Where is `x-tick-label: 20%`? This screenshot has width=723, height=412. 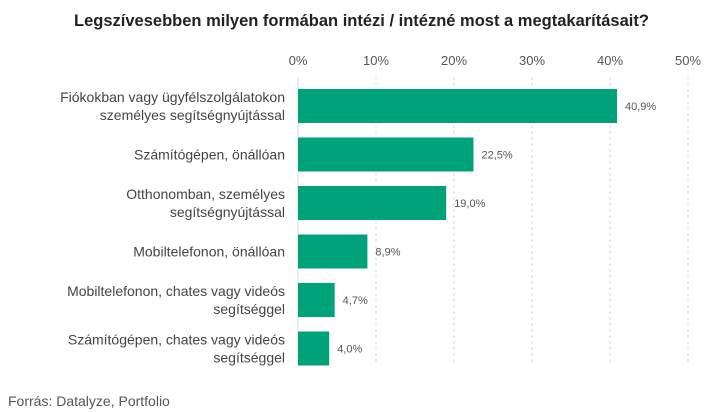
x-tick-label: 20% is located at coordinates (454, 60).